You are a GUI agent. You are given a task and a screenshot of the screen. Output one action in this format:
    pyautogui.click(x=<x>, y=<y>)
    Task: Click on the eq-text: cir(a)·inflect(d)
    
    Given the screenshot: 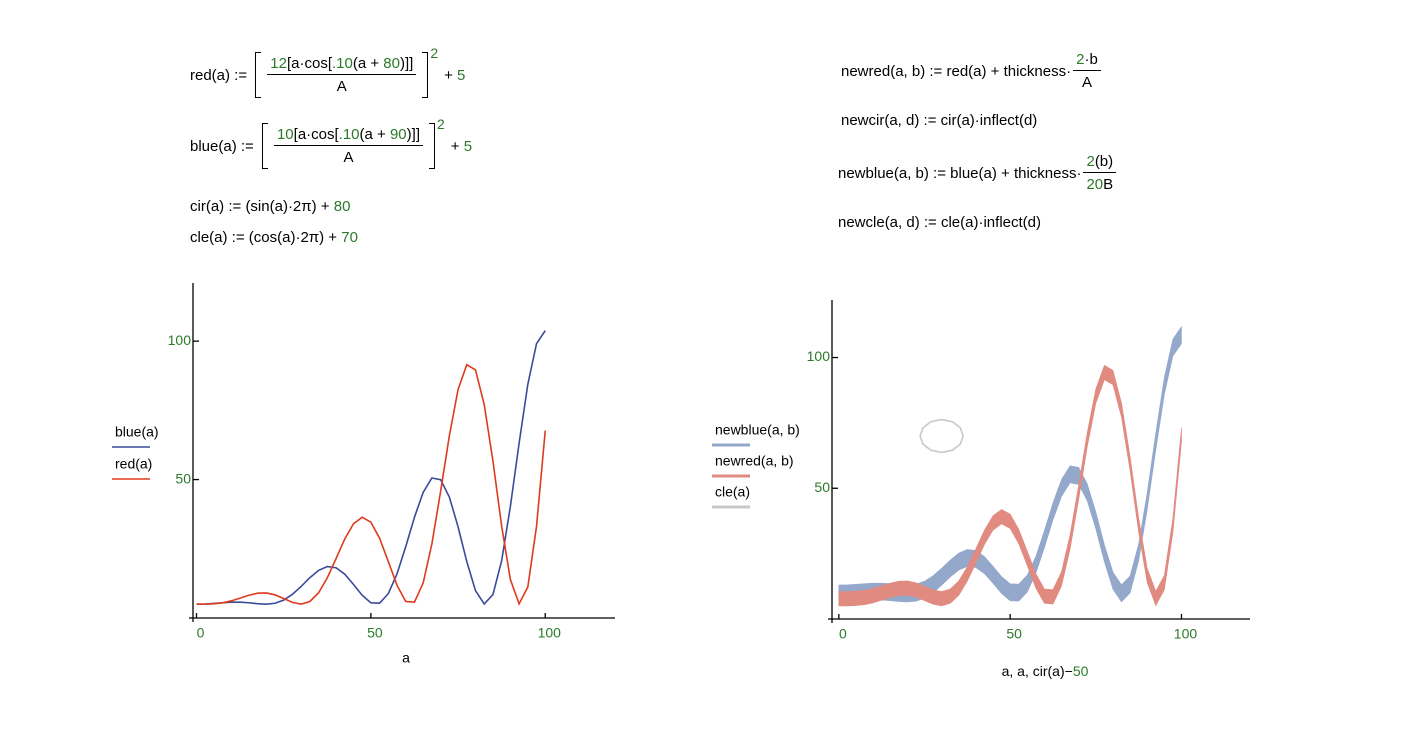 What is the action you would take?
    pyautogui.click(x=989, y=120)
    